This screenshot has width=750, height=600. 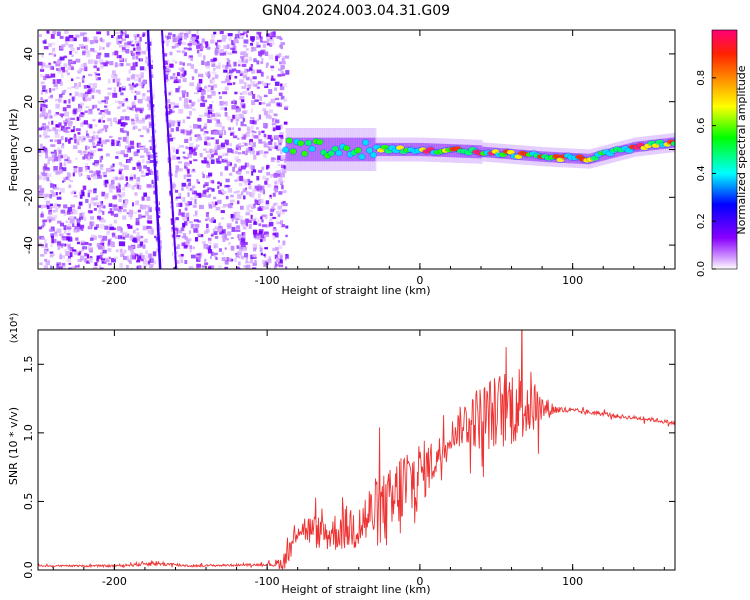 I want to click on track-core-edge, so click(x=511, y=152).